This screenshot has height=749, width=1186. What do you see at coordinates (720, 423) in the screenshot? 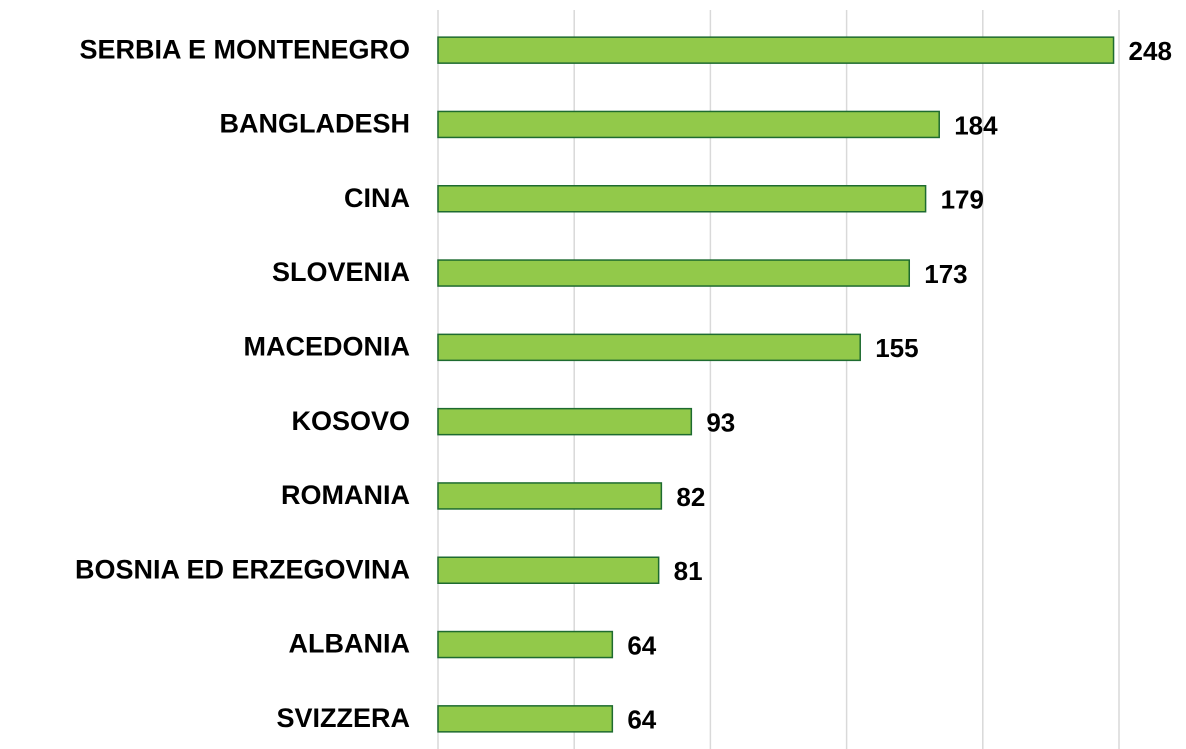
I see `value-label: 93` at bounding box center [720, 423].